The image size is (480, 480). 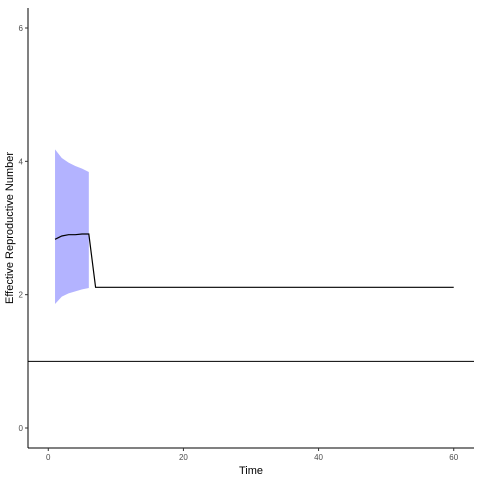 I want to click on x-tick-label: 0, so click(x=48, y=457).